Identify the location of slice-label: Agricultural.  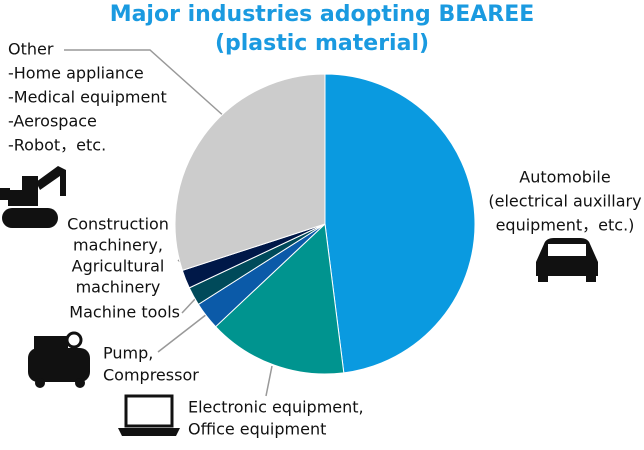
(118, 266).